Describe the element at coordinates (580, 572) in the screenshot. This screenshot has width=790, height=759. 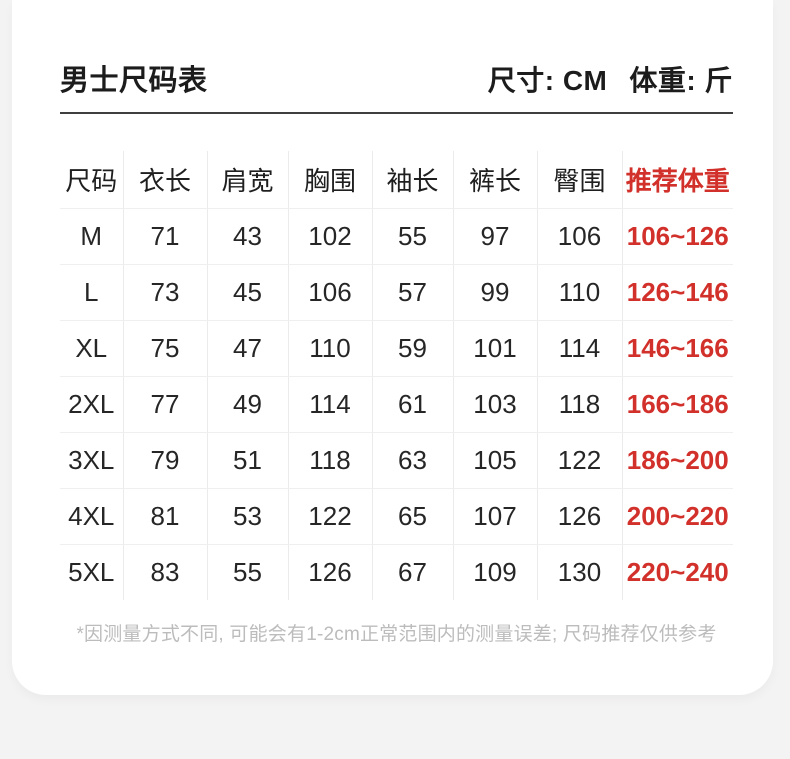
I see `measurement-cell: 130` at that location.